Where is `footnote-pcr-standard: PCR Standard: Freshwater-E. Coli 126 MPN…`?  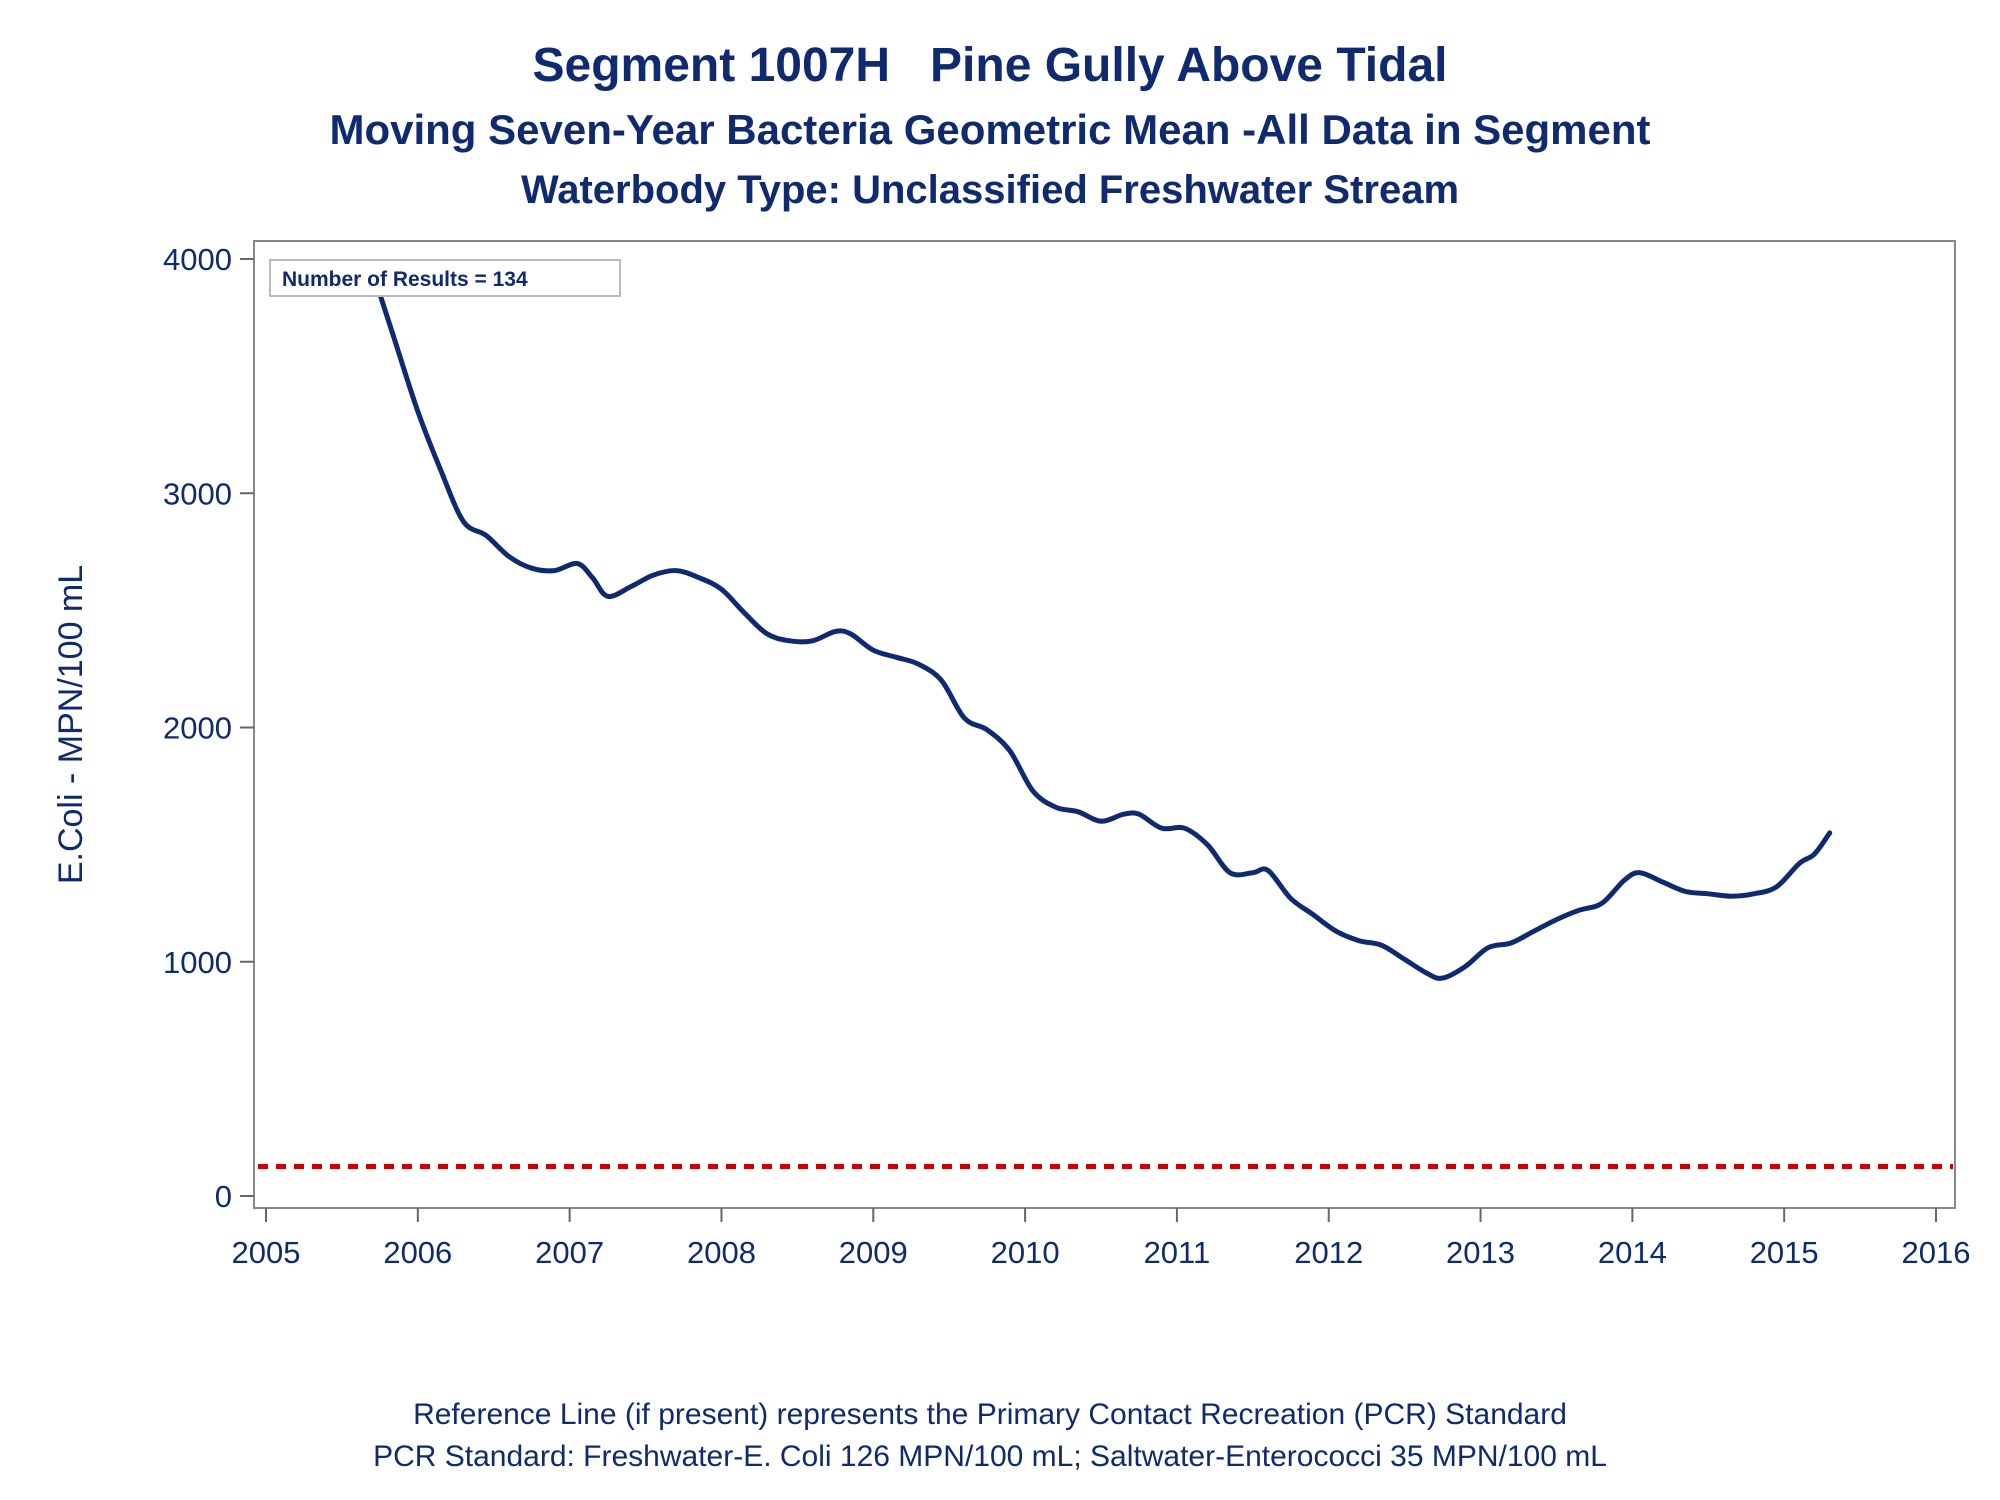 footnote-pcr-standard: PCR Standard: Freshwater-E. Coli 126 MPN… is located at coordinates (990, 1456).